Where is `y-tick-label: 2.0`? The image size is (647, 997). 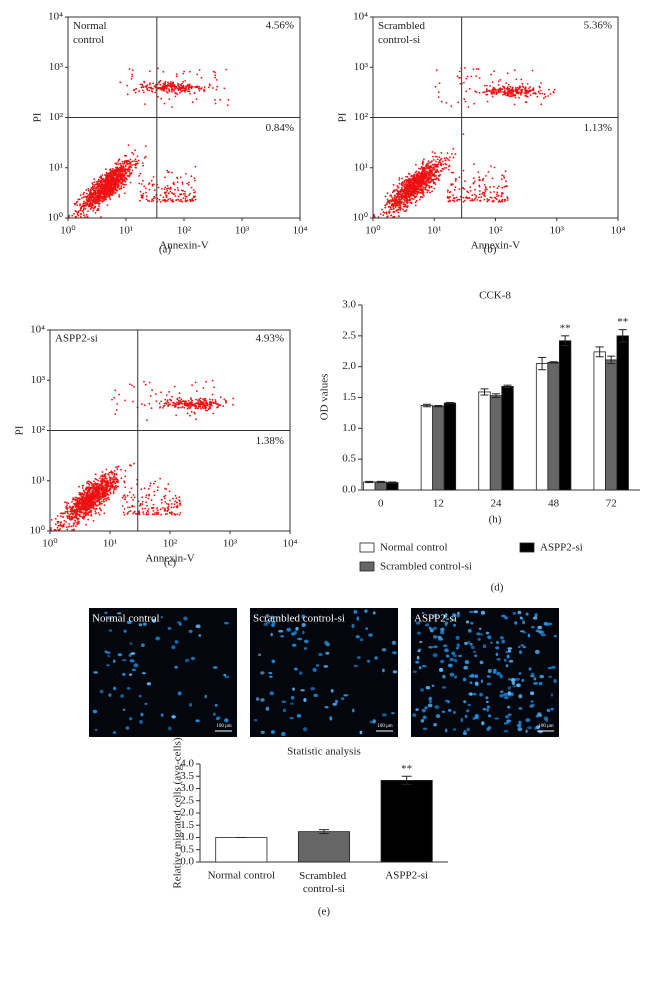
y-tick-label: 2.0 is located at coordinates (349, 366).